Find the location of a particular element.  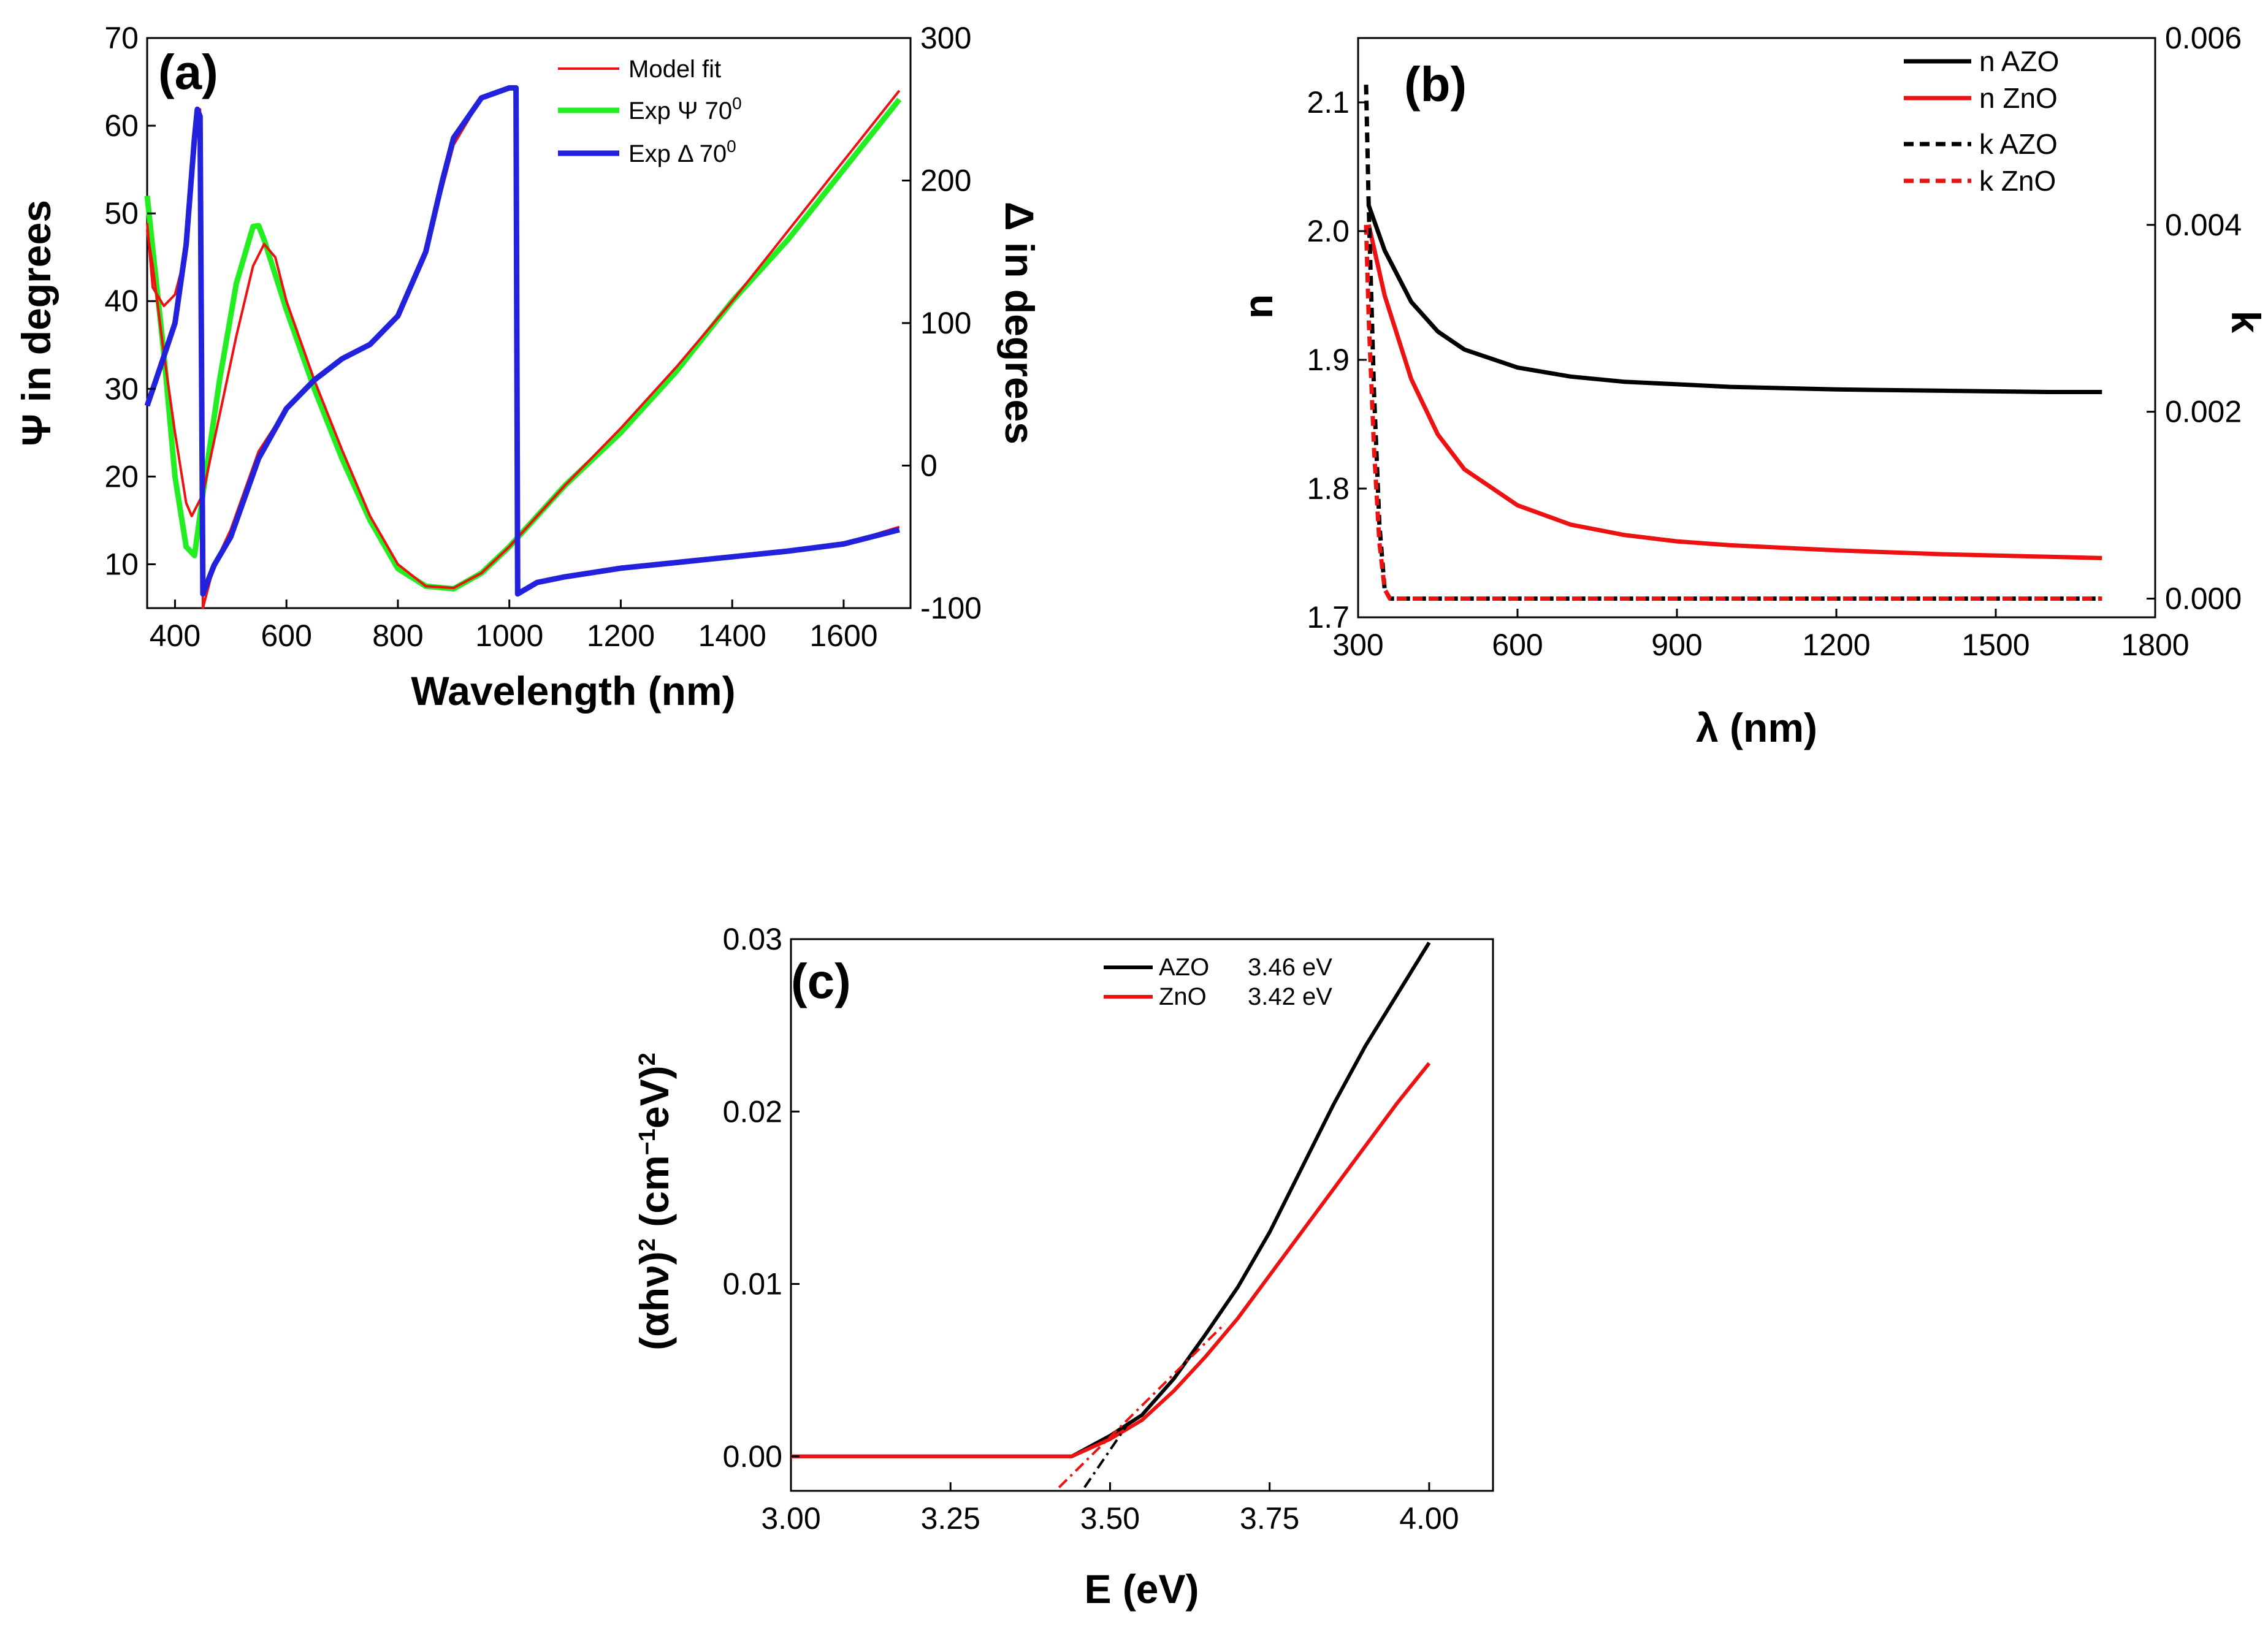

c-ytick-left-label: 0.01 is located at coordinates (753, 1284).